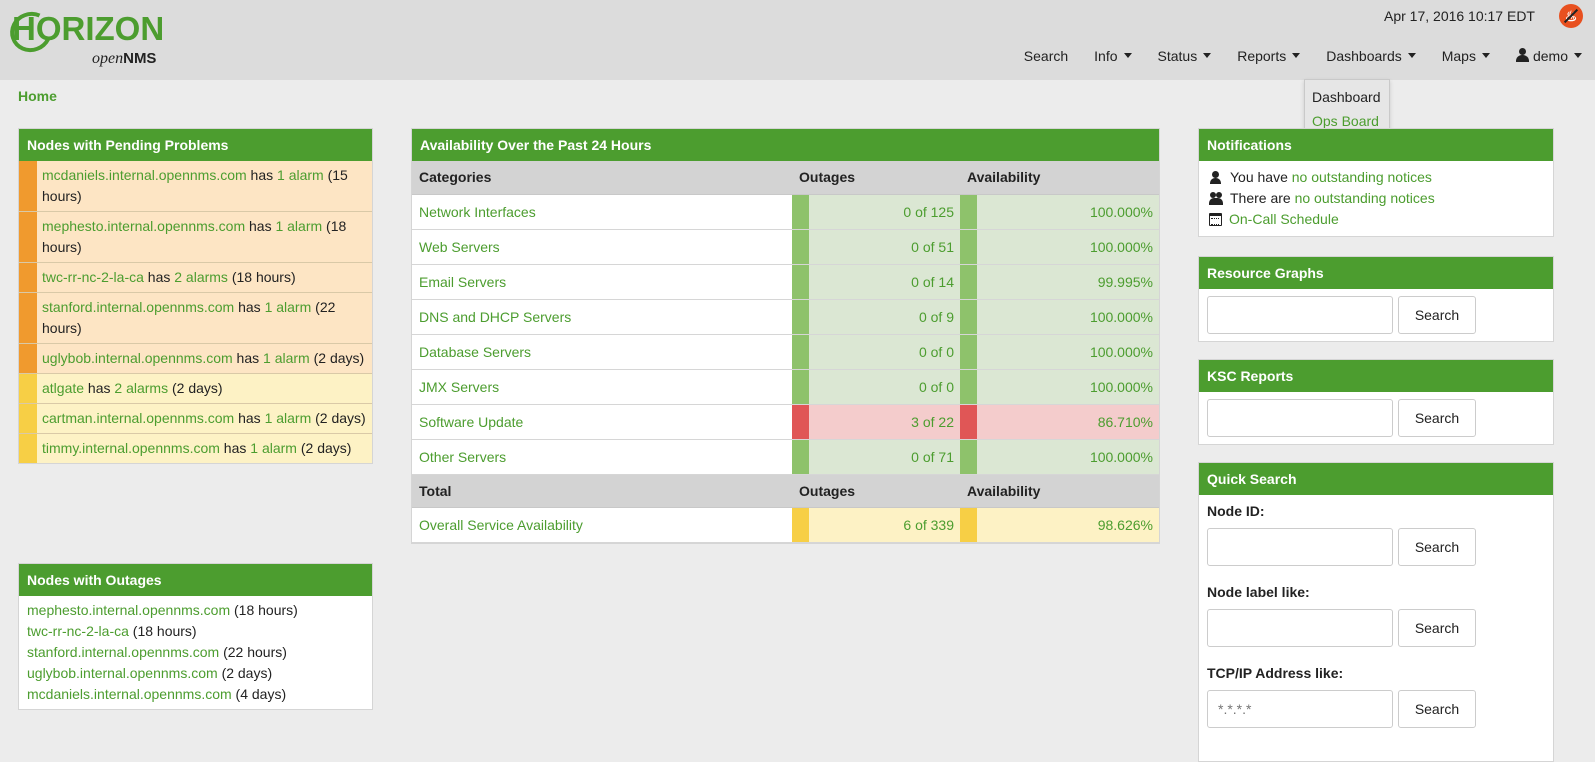 This screenshot has width=1595, height=762. What do you see at coordinates (459, 246) in the screenshot?
I see `category-link: Web Servers` at bounding box center [459, 246].